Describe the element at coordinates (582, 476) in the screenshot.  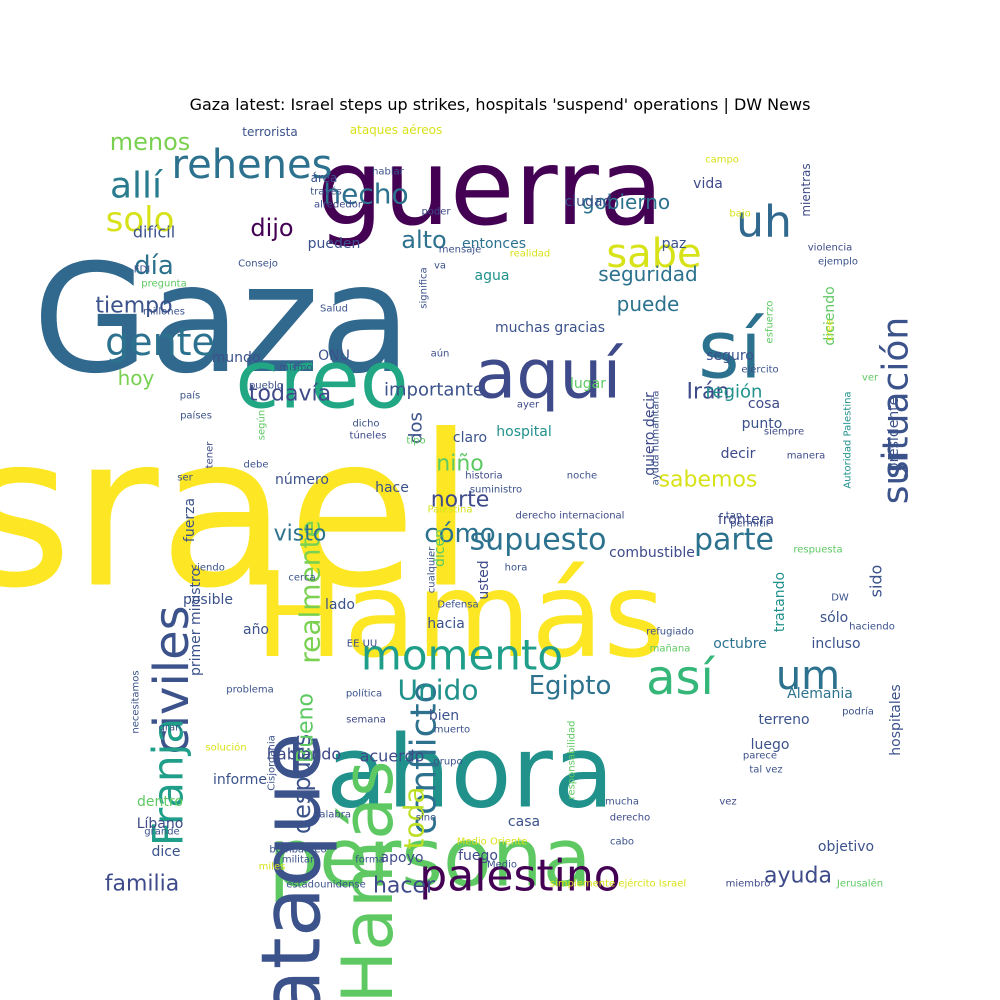
I see `word-noche: noche` at that location.